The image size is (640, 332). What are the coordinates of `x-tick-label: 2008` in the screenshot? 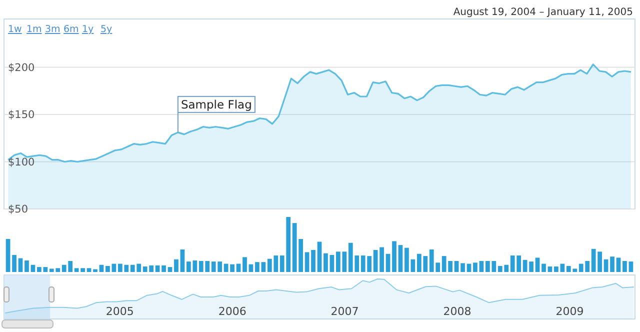 It's located at (457, 311).